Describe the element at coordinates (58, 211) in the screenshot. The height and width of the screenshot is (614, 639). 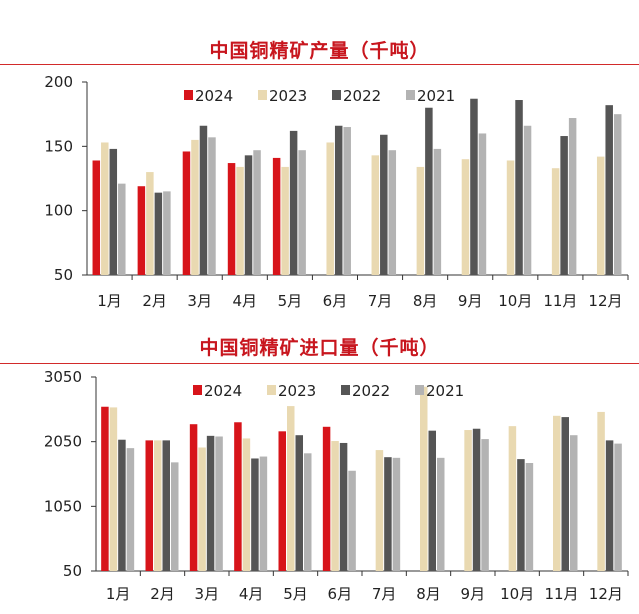
I see `y-tick-label: 100` at that location.